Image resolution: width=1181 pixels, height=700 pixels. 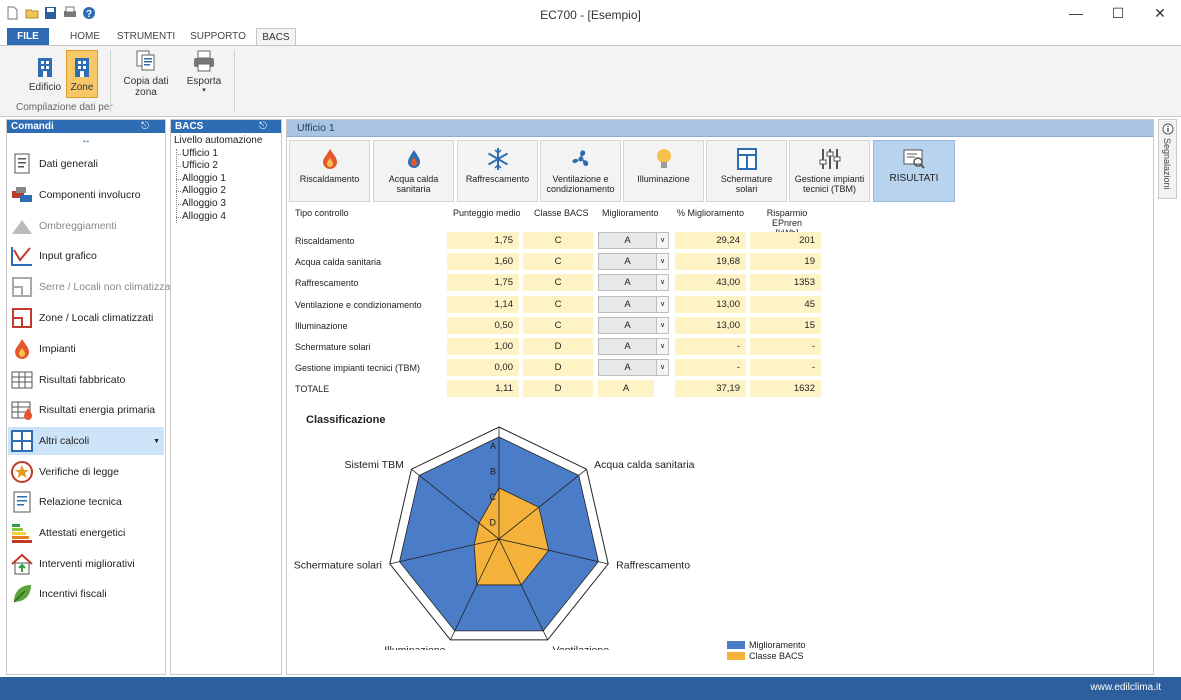 I want to click on cmd-input-grafico: Input grafico, so click(x=86, y=256).